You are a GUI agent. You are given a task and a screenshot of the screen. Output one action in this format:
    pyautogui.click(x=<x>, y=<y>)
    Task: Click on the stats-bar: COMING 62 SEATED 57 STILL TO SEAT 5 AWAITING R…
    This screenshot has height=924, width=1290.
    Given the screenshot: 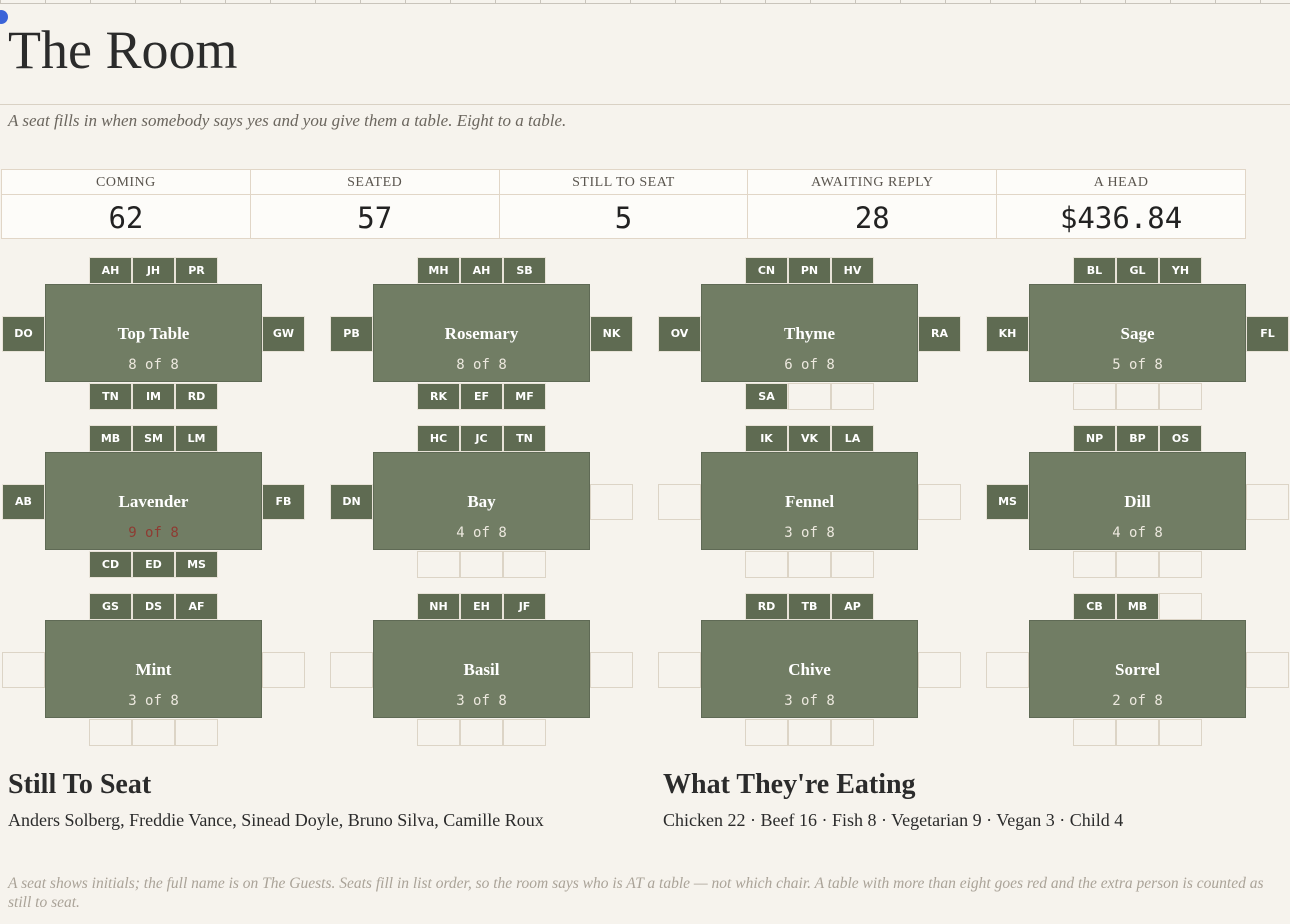 What is the action you would take?
    pyautogui.click(x=623, y=204)
    